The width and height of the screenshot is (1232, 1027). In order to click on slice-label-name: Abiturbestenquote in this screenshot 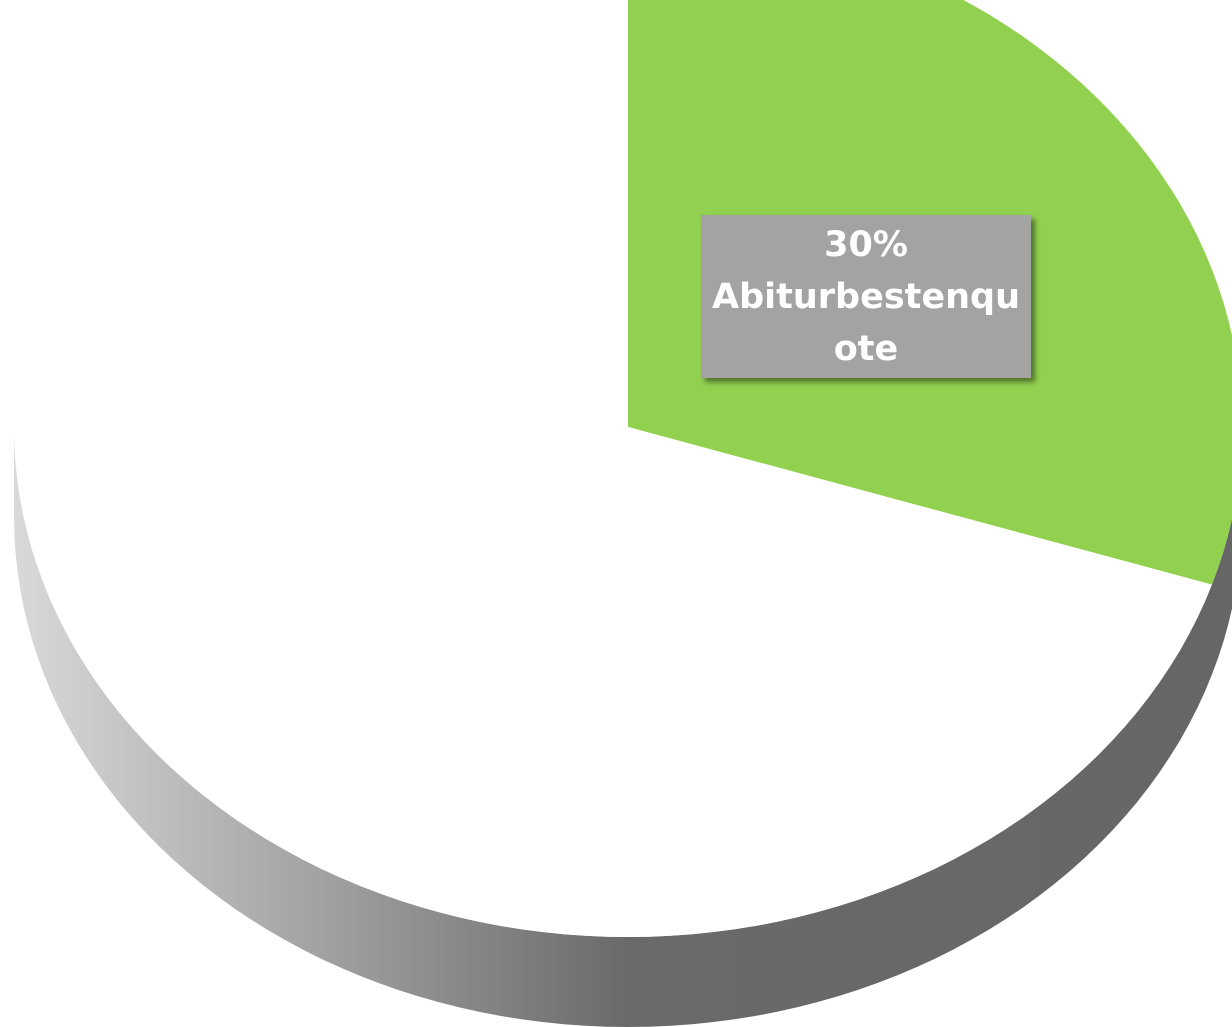, I will do `click(866, 322)`.